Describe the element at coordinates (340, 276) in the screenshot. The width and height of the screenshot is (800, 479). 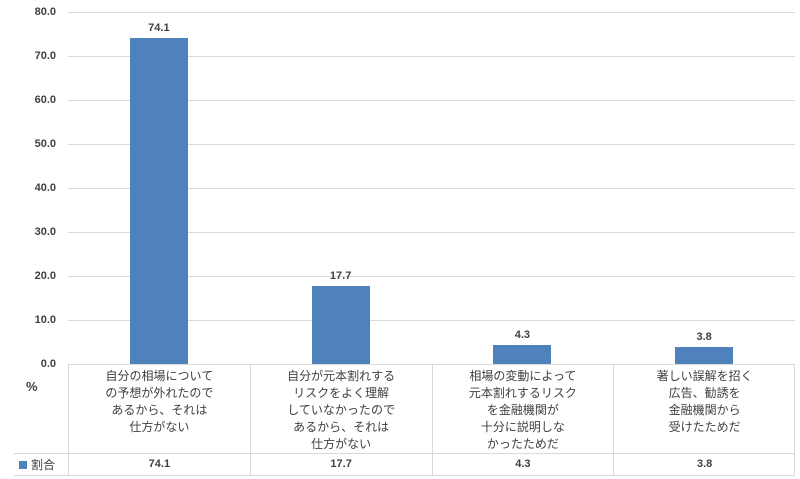
I see `bar-value-label: 17.7` at that location.